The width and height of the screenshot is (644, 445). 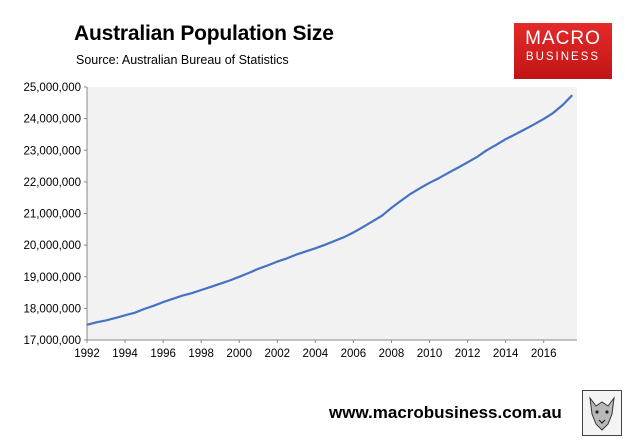 I want to click on macrobusiness-logo: MACRO BUSINESS, so click(x=563, y=51).